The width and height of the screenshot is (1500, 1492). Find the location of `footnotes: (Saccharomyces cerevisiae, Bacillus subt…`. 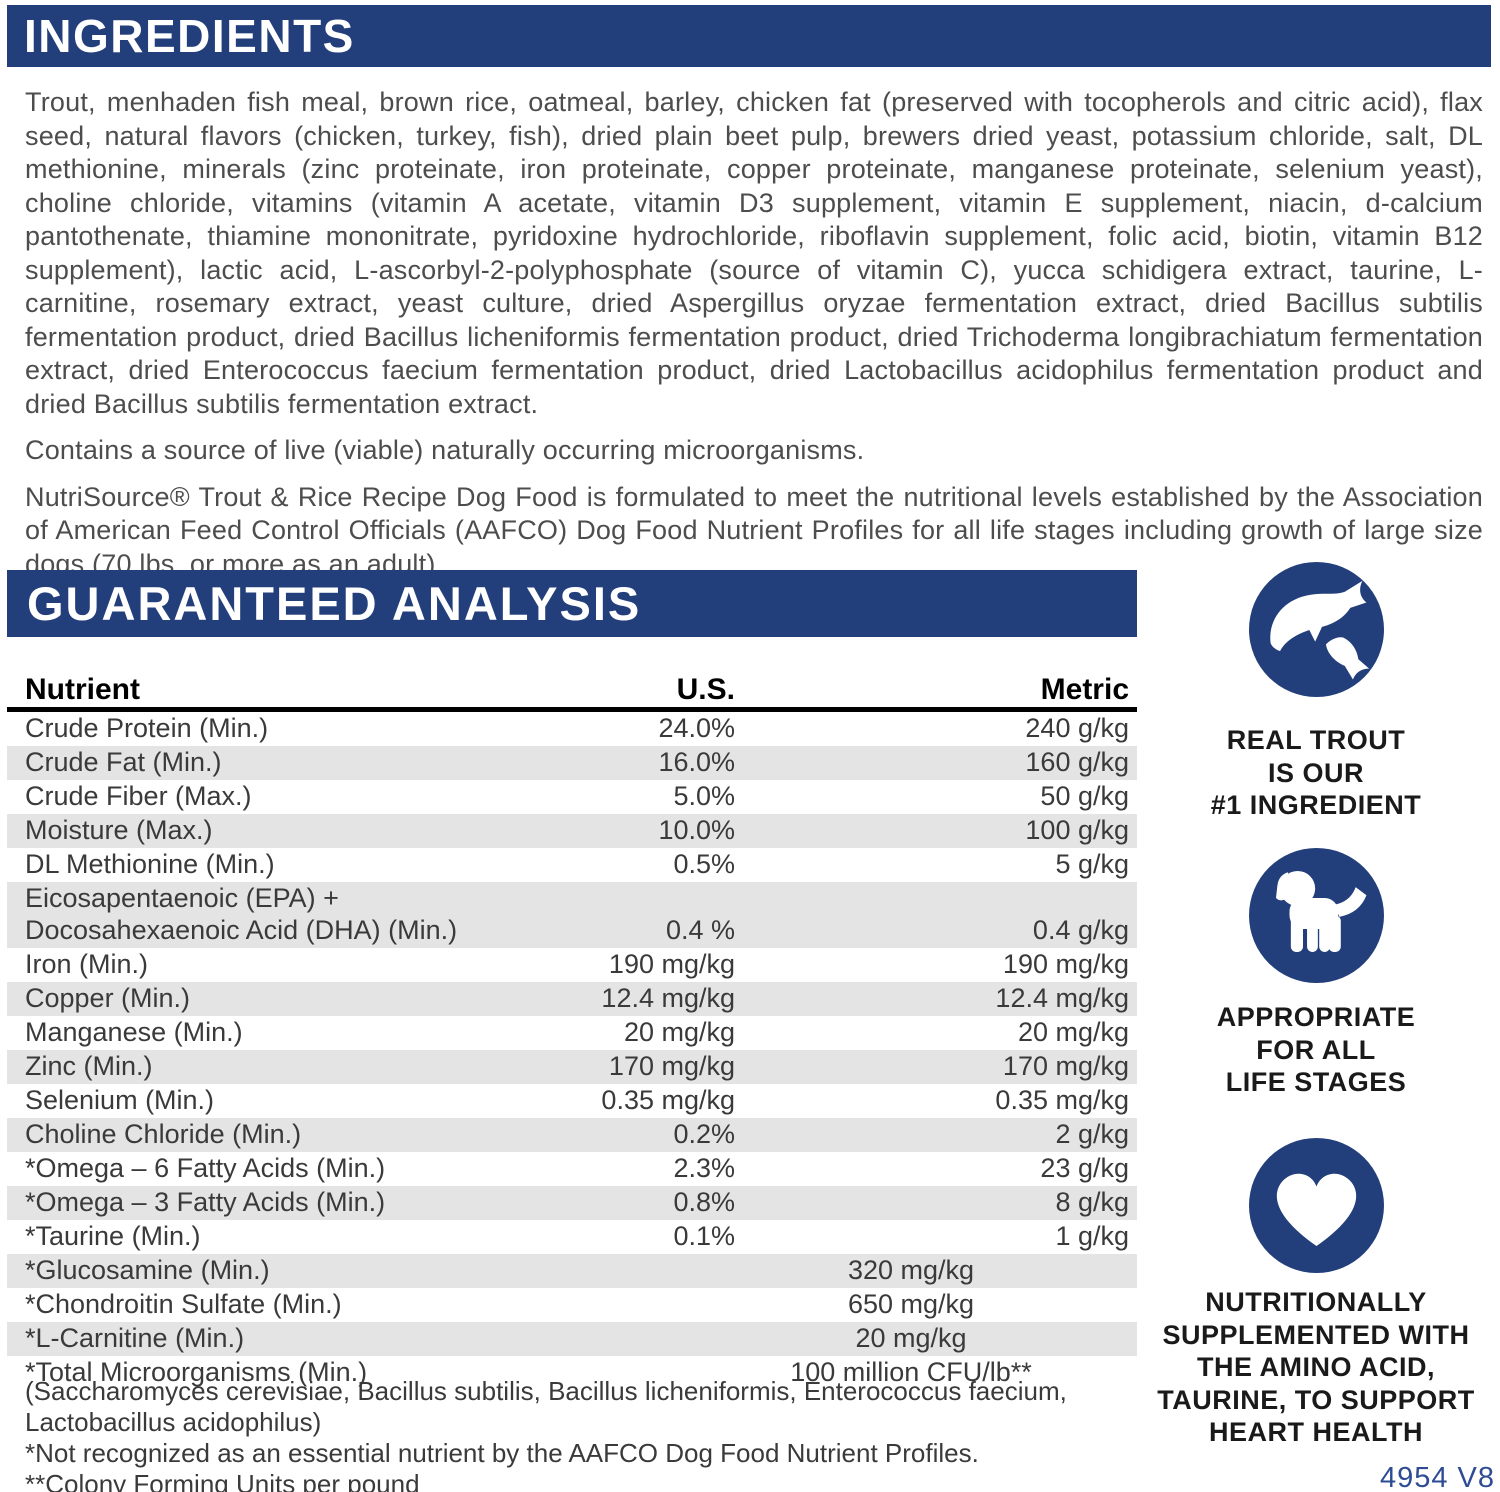

footnotes: (Saccharomyces cerevisiae, Bacillus subt… is located at coordinates (585, 1434).